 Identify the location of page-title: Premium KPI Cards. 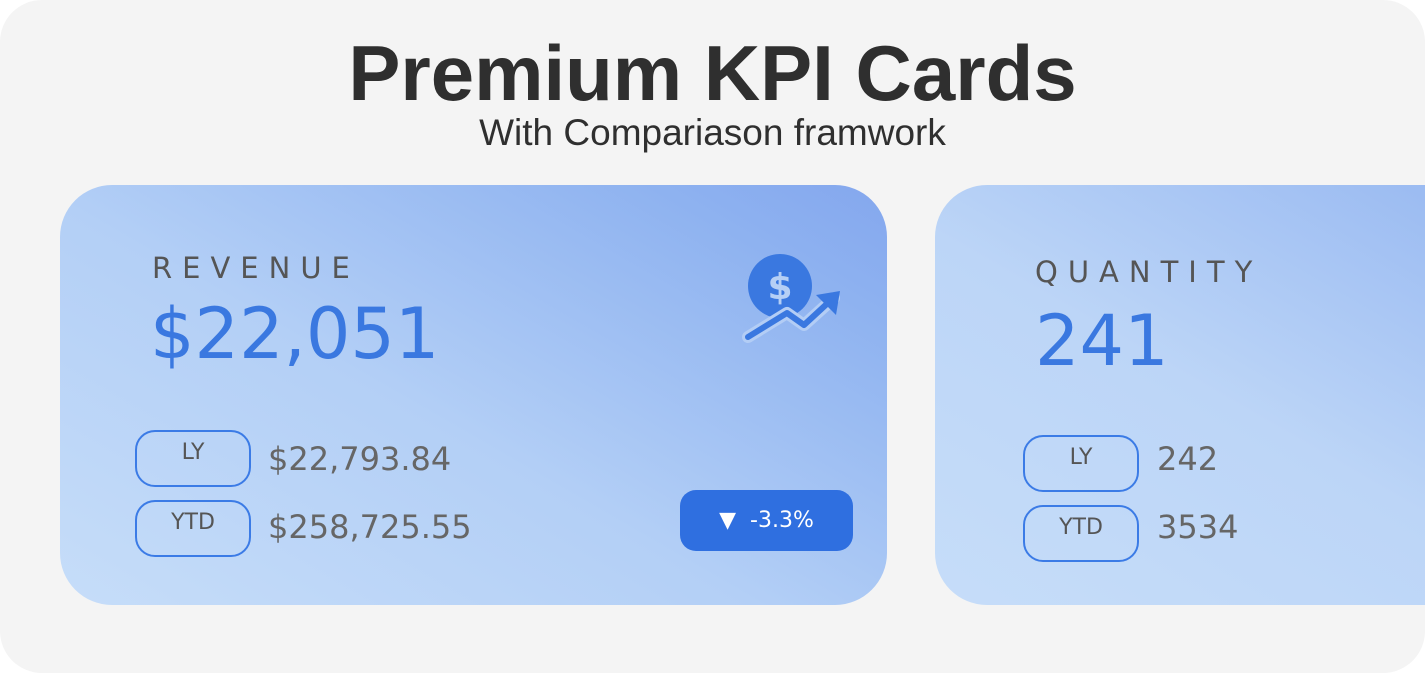
(712, 73).